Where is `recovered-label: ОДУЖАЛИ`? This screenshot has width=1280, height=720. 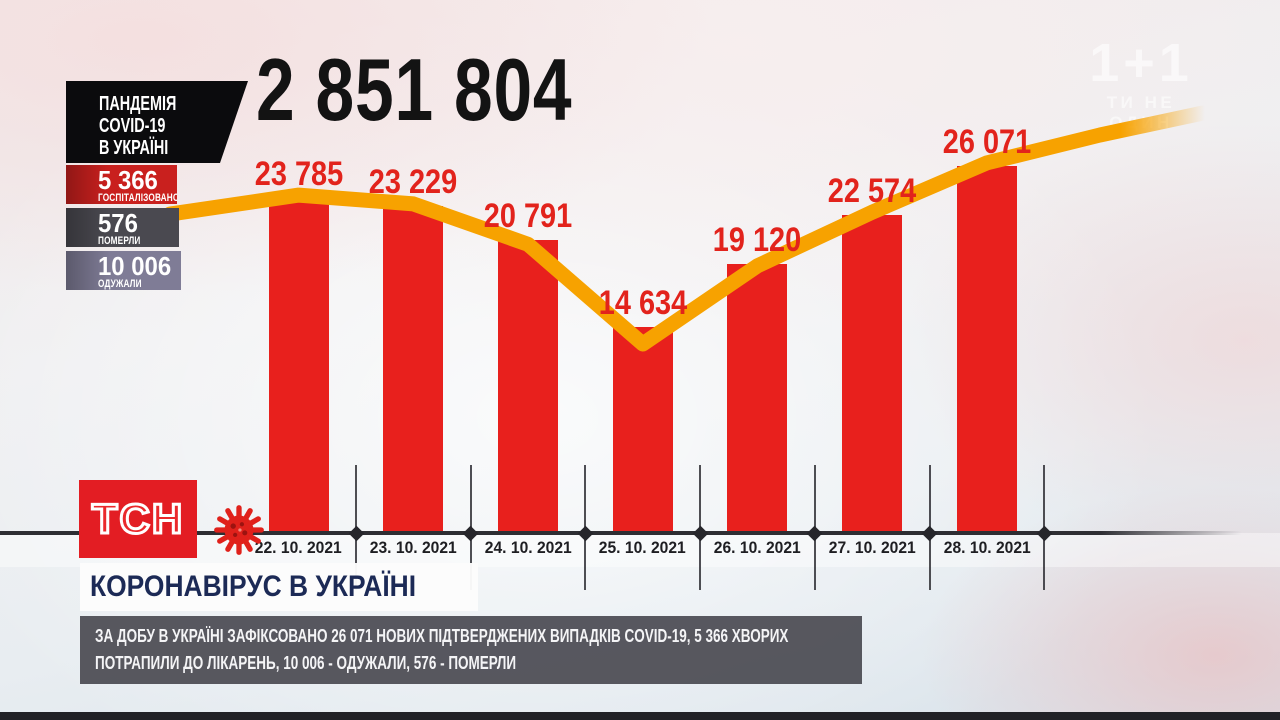 recovered-label: ОДУЖАЛИ is located at coordinates (120, 284).